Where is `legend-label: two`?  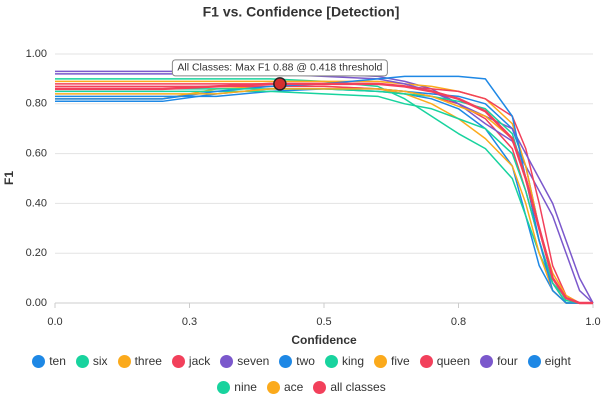
legend-label: two is located at coordinates (305, 361).